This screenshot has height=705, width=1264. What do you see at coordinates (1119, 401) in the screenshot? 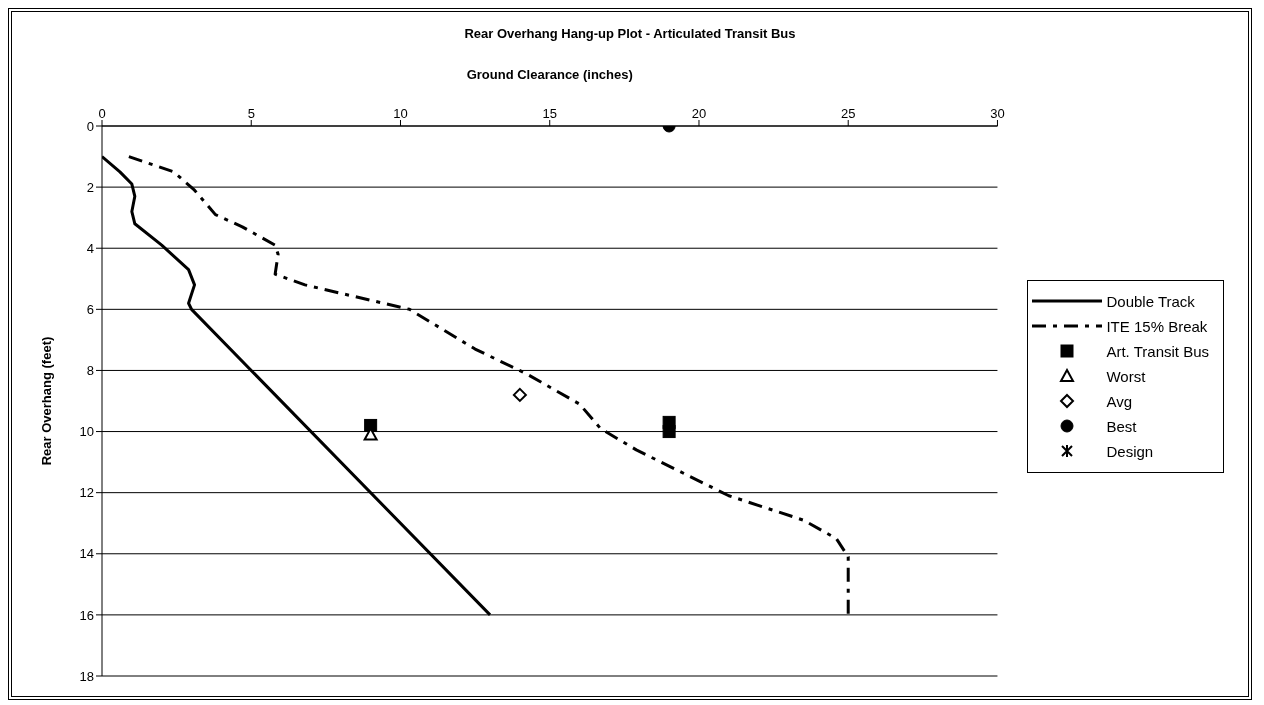
I see `legend-label: Avg` at bounding box center [1119, 401].